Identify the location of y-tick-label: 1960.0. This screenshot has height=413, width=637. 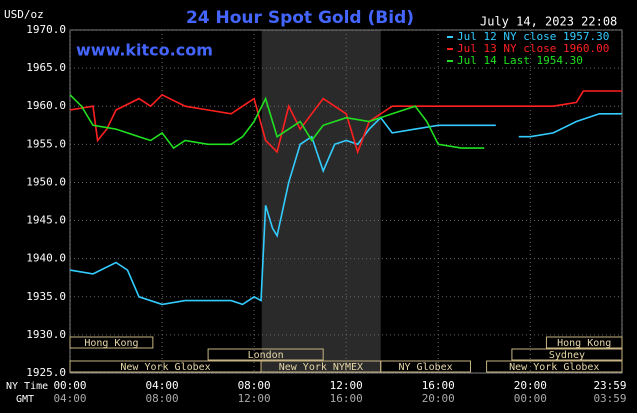
(46, 105).